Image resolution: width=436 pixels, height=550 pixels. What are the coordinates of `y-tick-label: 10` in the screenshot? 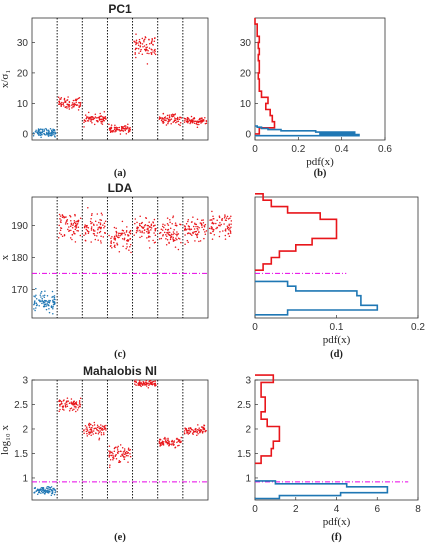 It's located at (246, 104).